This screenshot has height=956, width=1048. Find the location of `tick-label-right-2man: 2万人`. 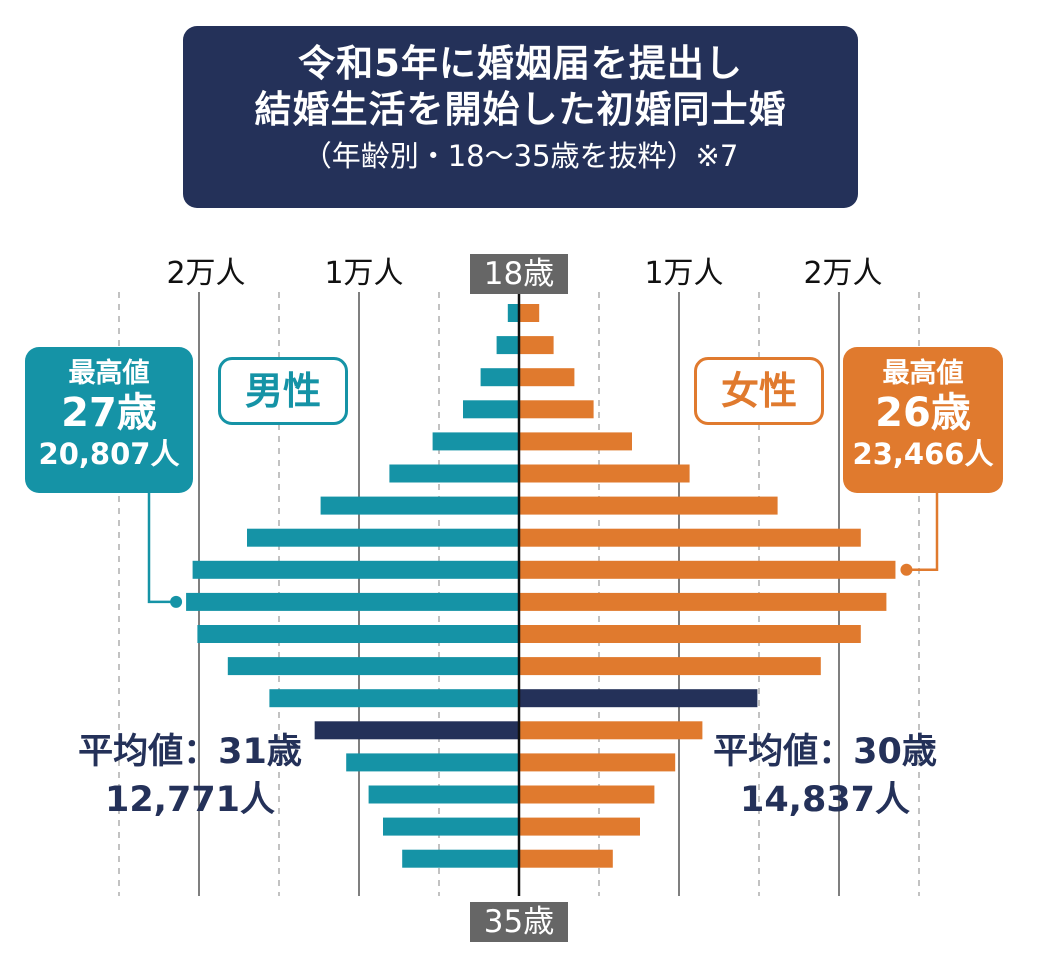

tick-label-right-2man: 2万人 is located at coordinates (842, 273).